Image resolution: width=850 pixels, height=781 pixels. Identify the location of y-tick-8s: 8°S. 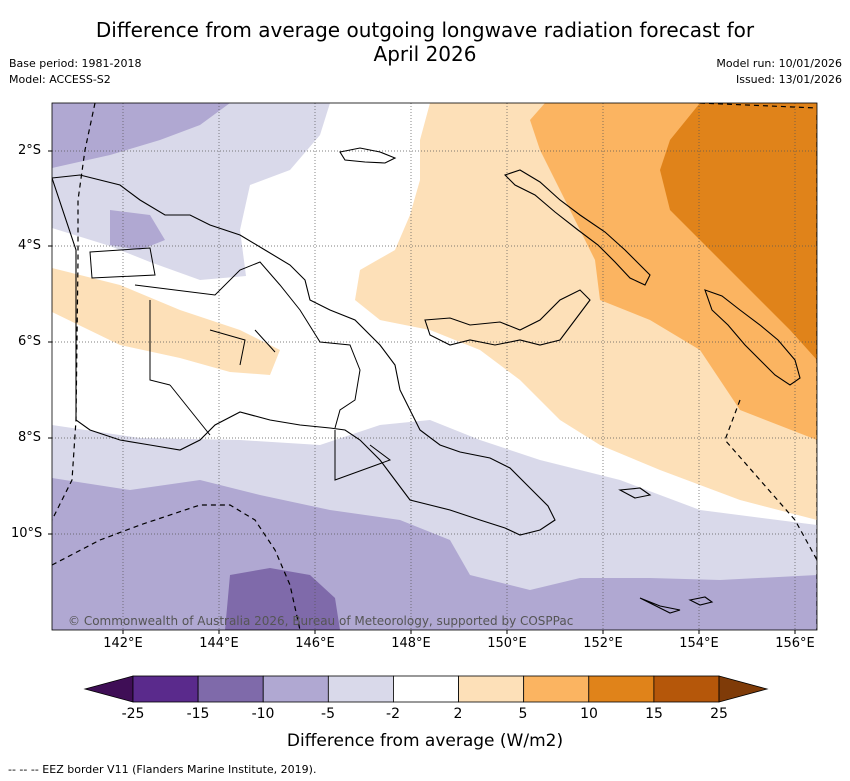
(30, 437).